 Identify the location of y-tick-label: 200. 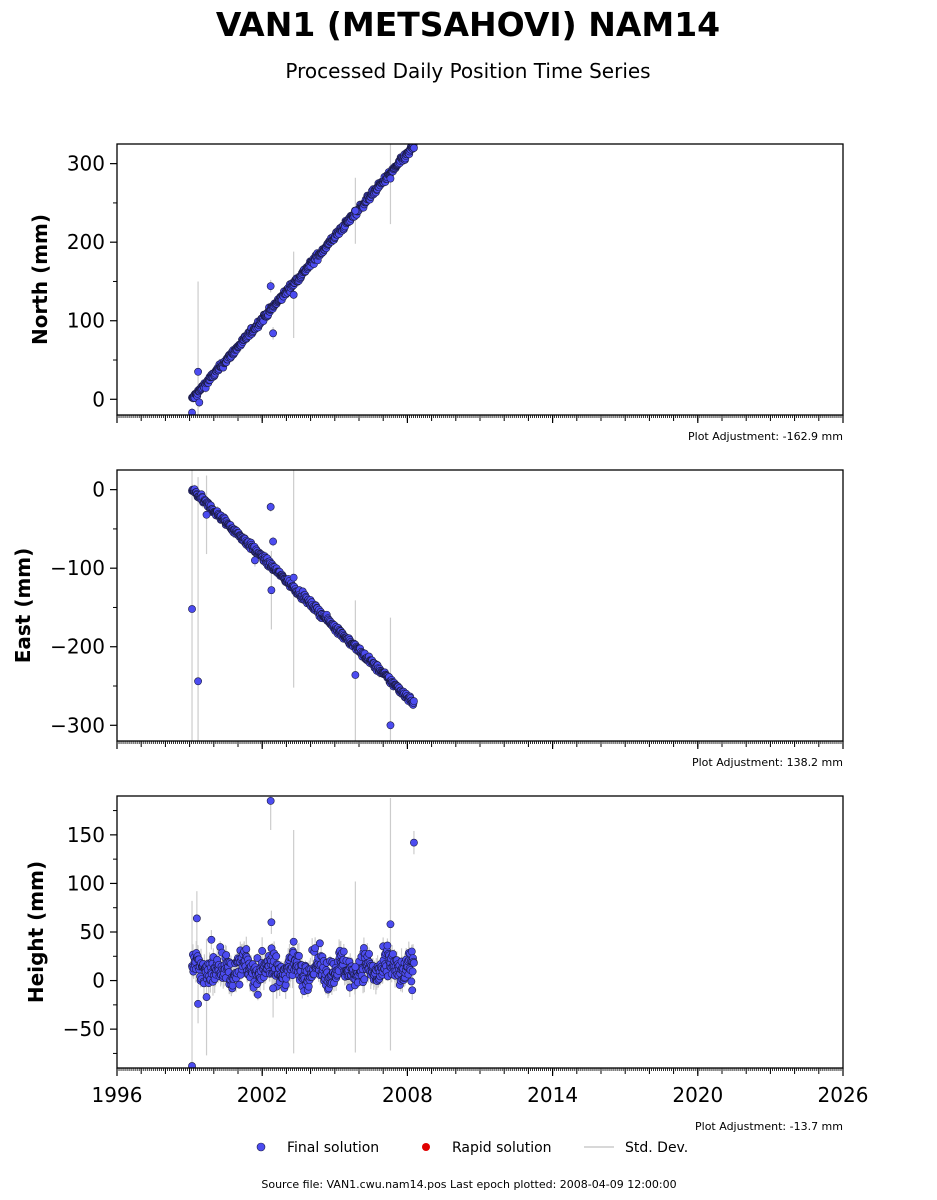
(86, 242).